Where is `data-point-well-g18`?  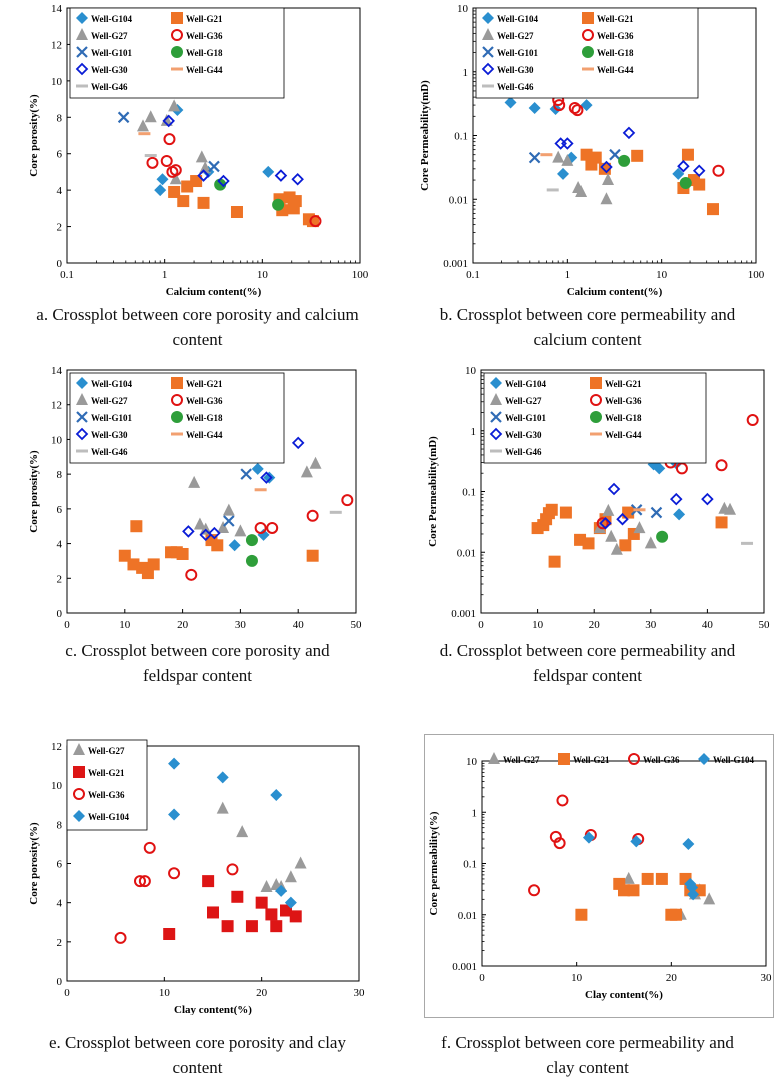
data-point-well-g18 is located at coordinates (251, 560).